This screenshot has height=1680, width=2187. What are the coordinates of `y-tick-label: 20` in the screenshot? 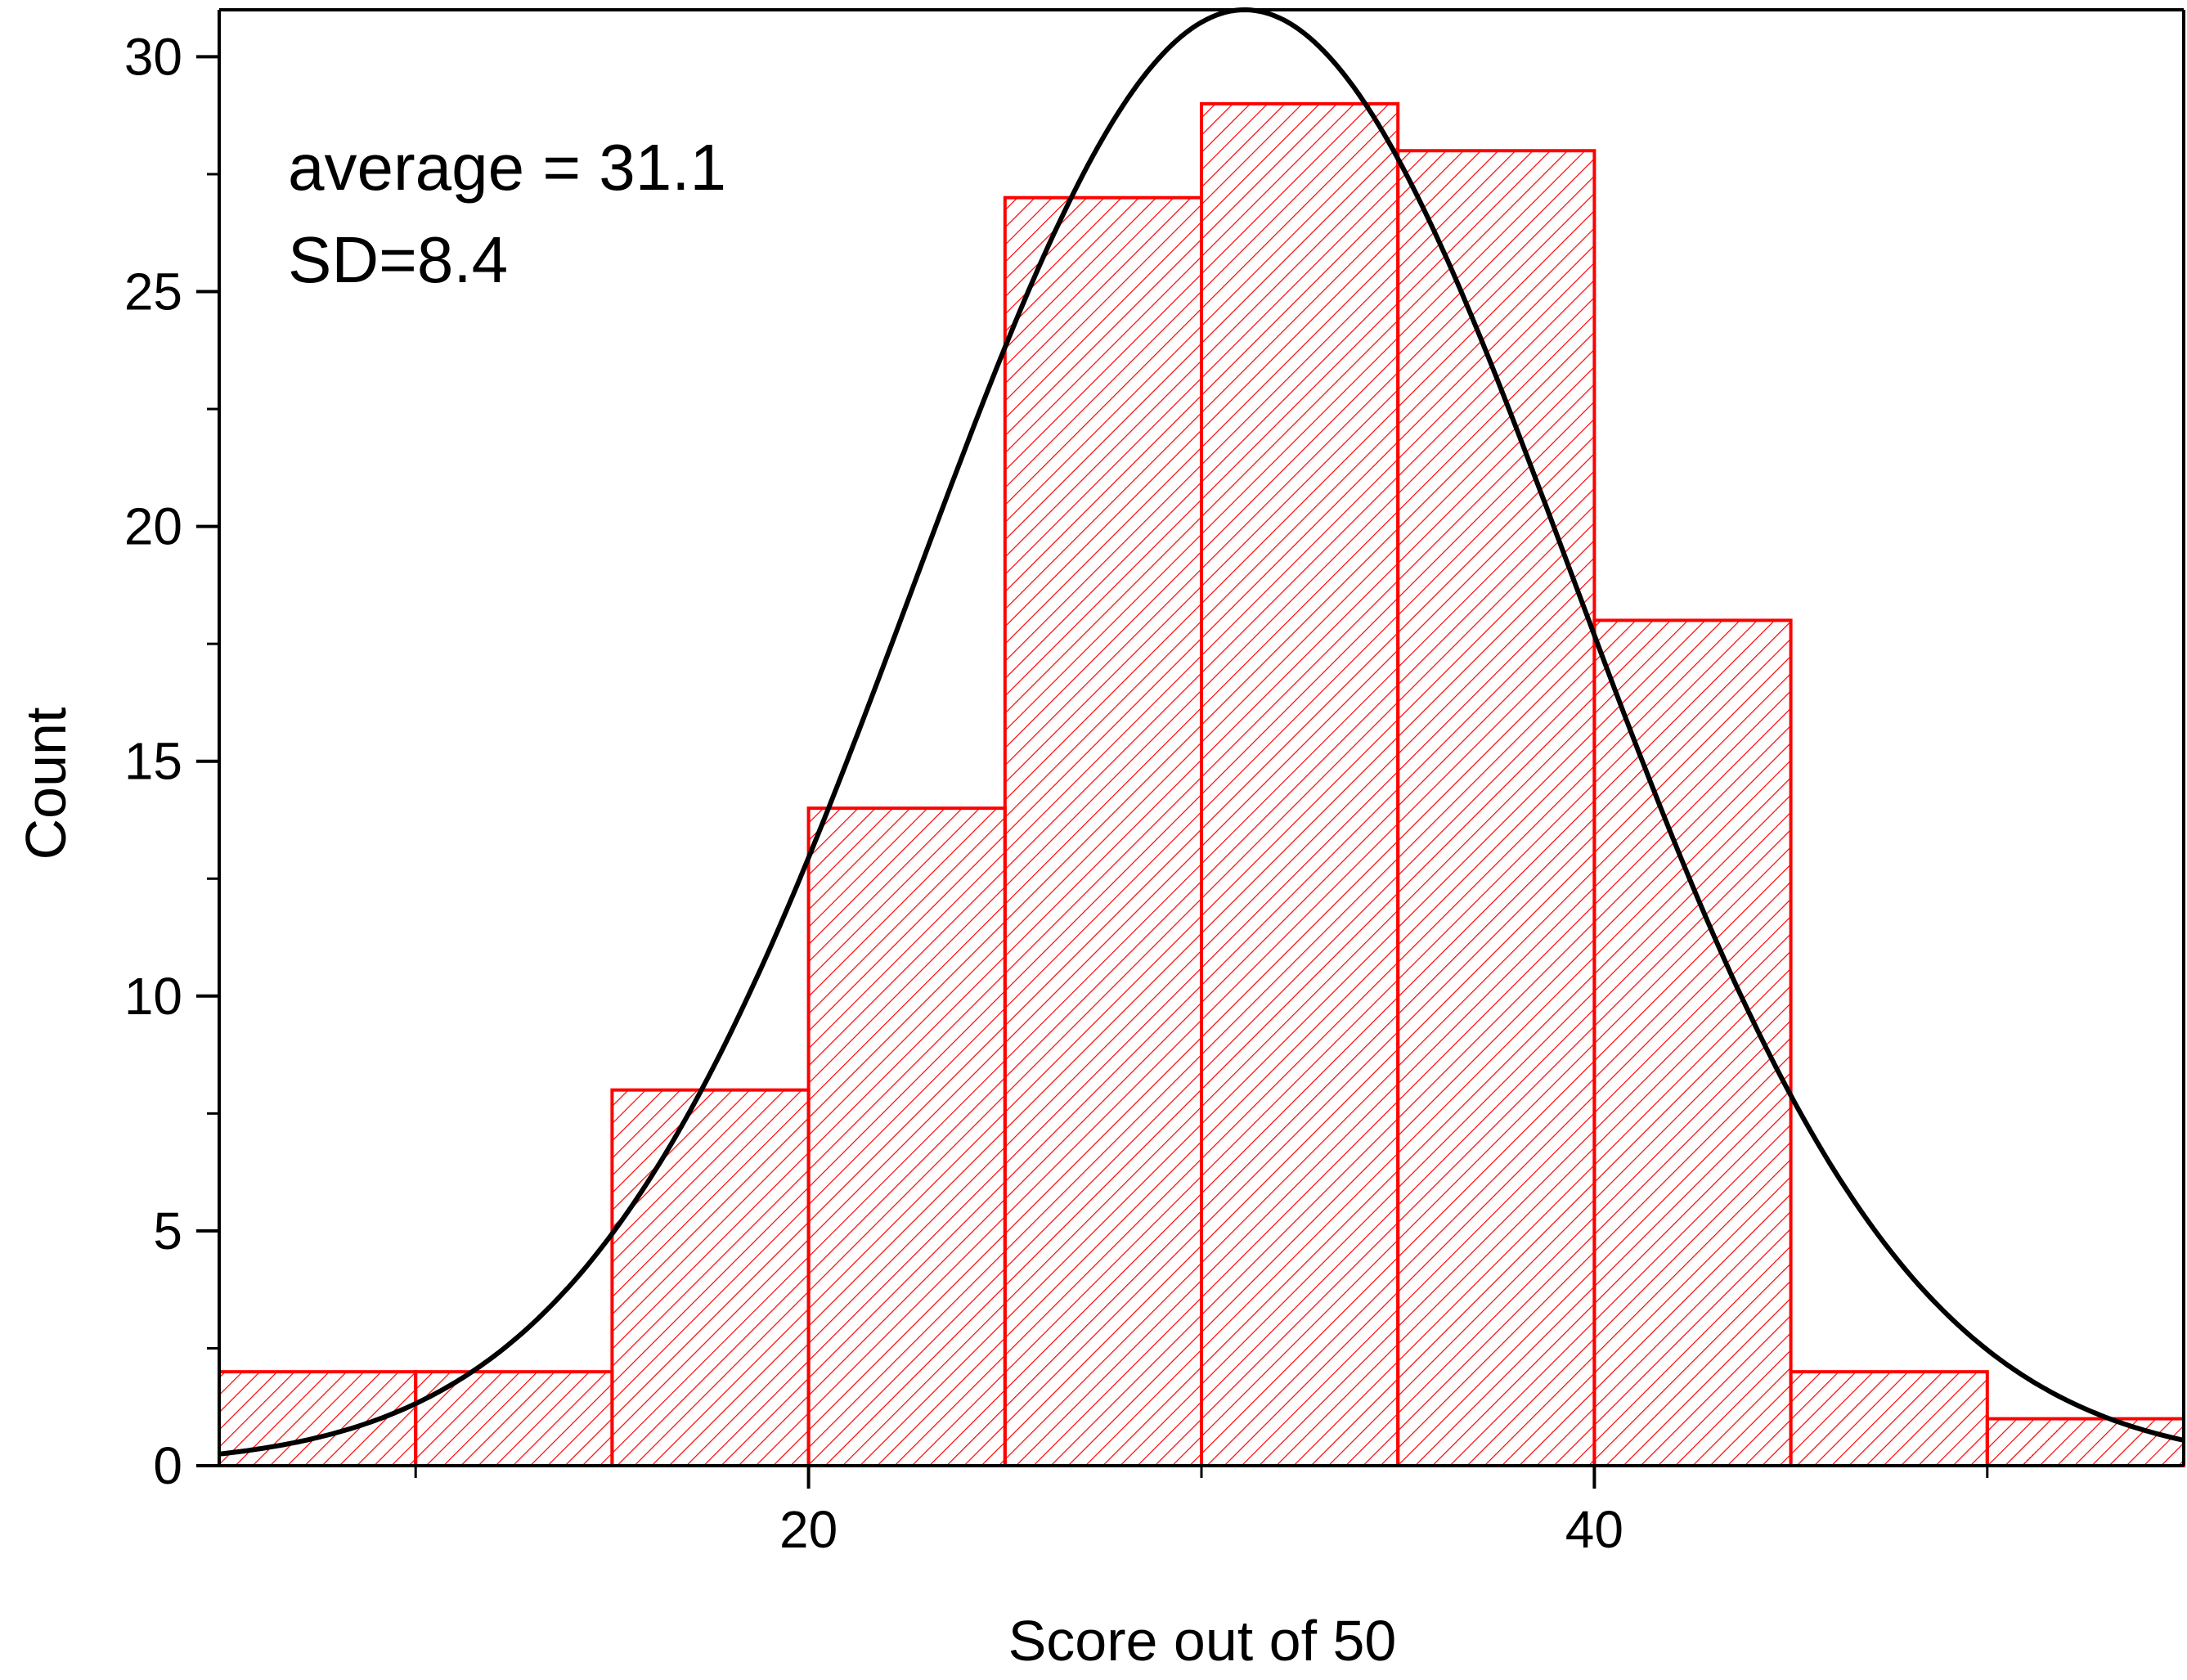 It's located at (153, 526).